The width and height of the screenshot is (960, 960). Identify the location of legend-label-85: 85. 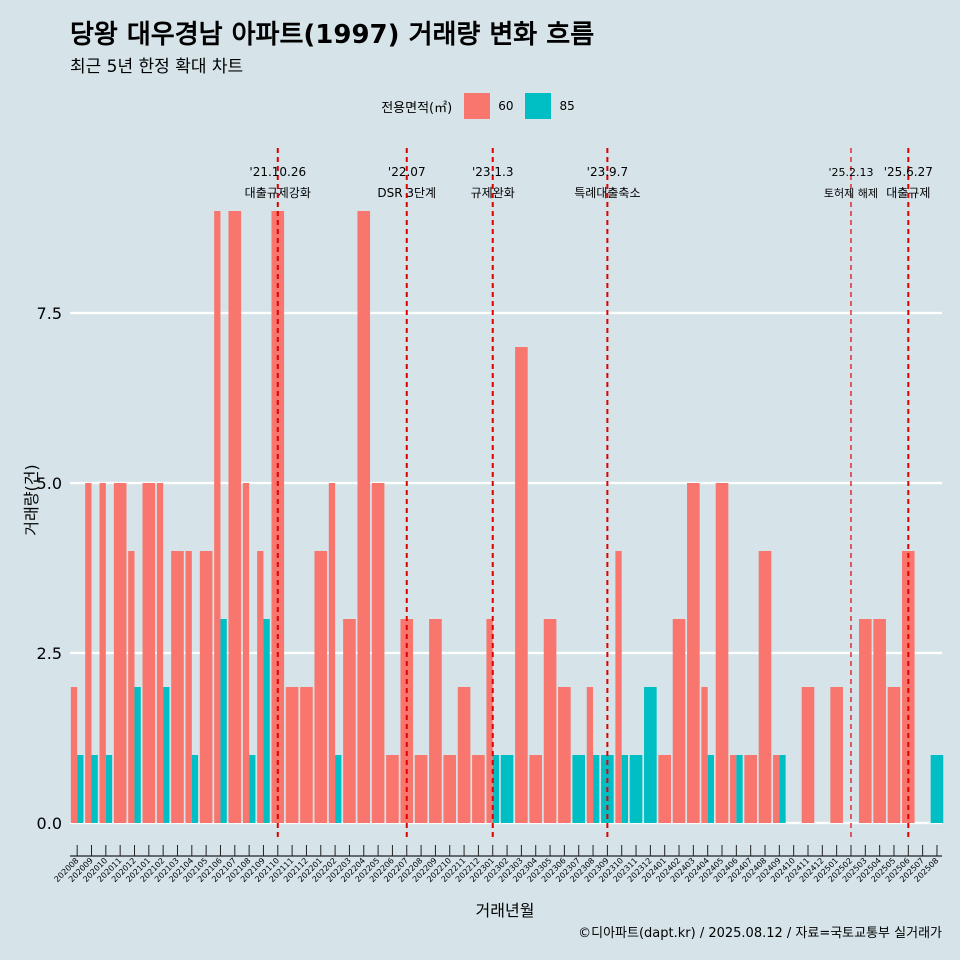
(567, 106).